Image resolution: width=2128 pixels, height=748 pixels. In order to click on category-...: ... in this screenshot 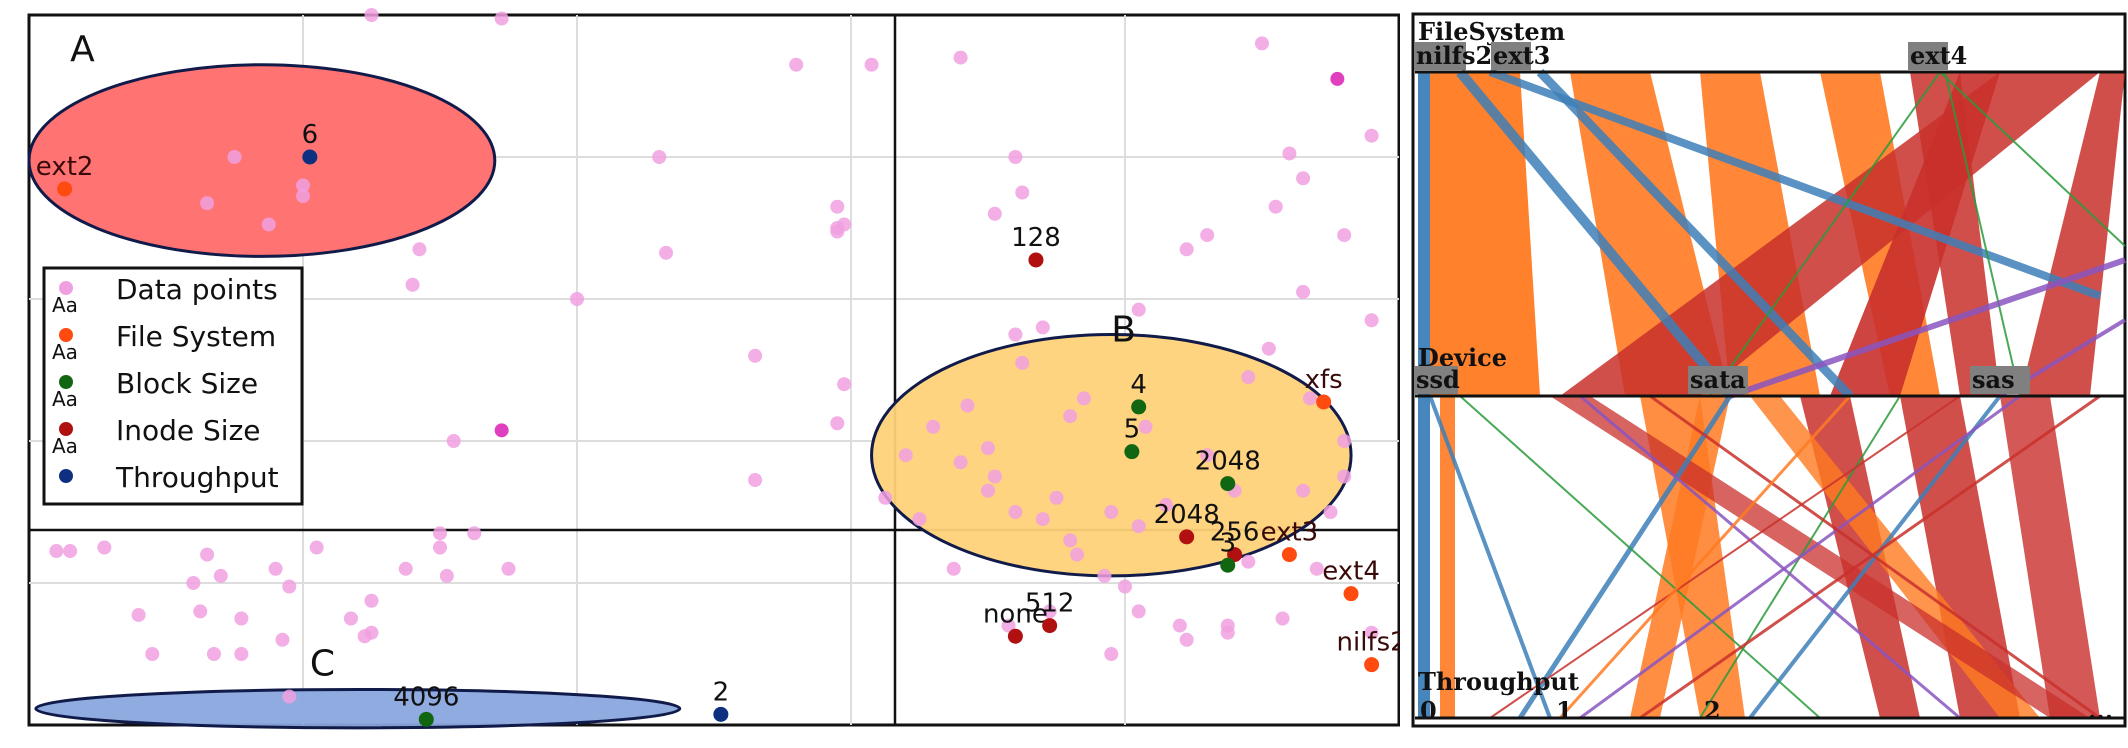, I will do `click(2100, 710)`.